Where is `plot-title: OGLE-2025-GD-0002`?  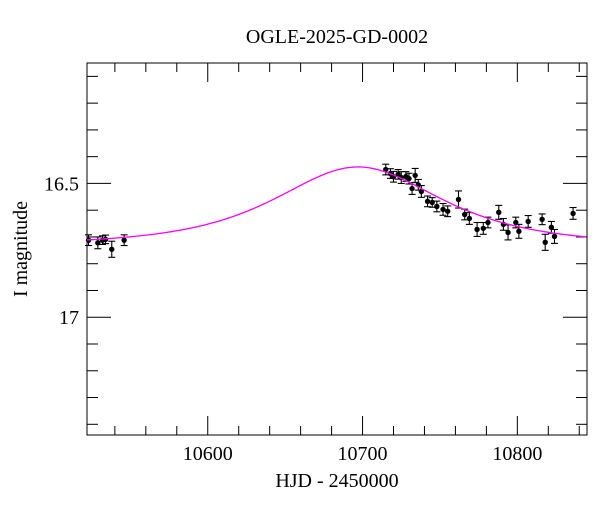 plot-title: OGLE-2025-GD-0002 is located at coordinates (337, 37).